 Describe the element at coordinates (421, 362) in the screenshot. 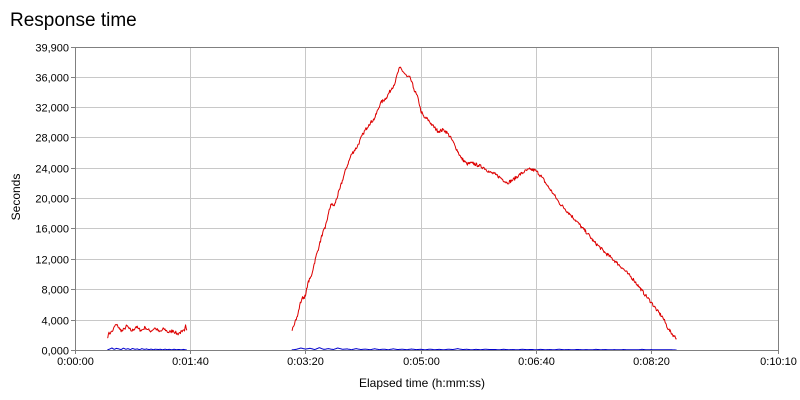

I see `x-tick-label: 0:05:00` at that location.